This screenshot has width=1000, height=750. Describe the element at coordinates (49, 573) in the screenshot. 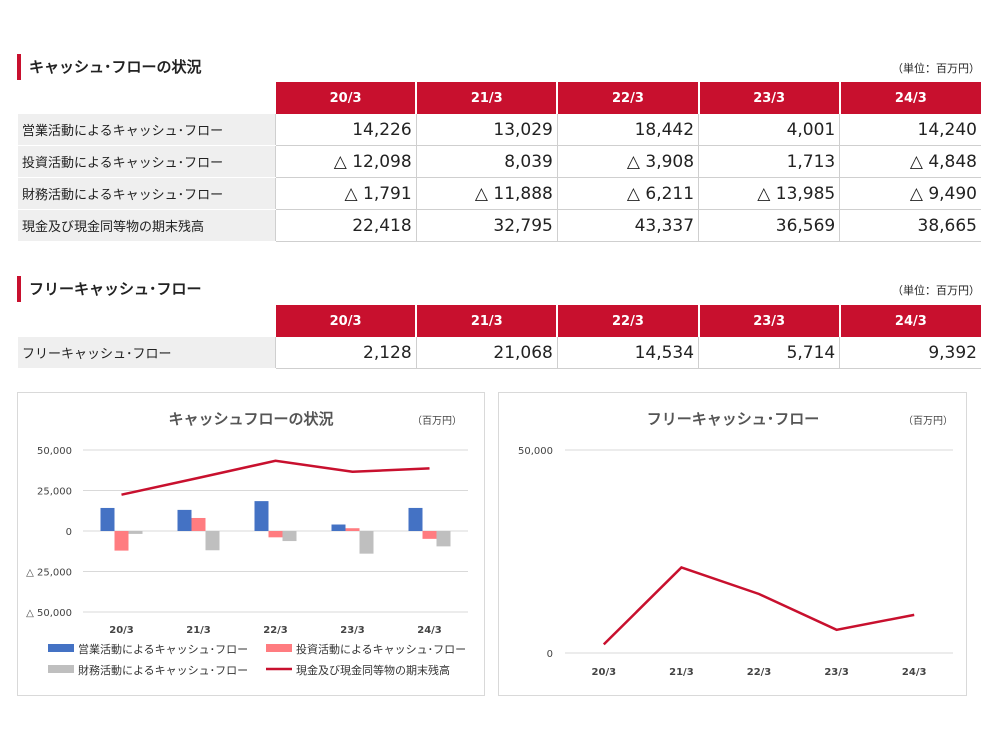

I see `y-tick-label: △ 25,000` at that location.